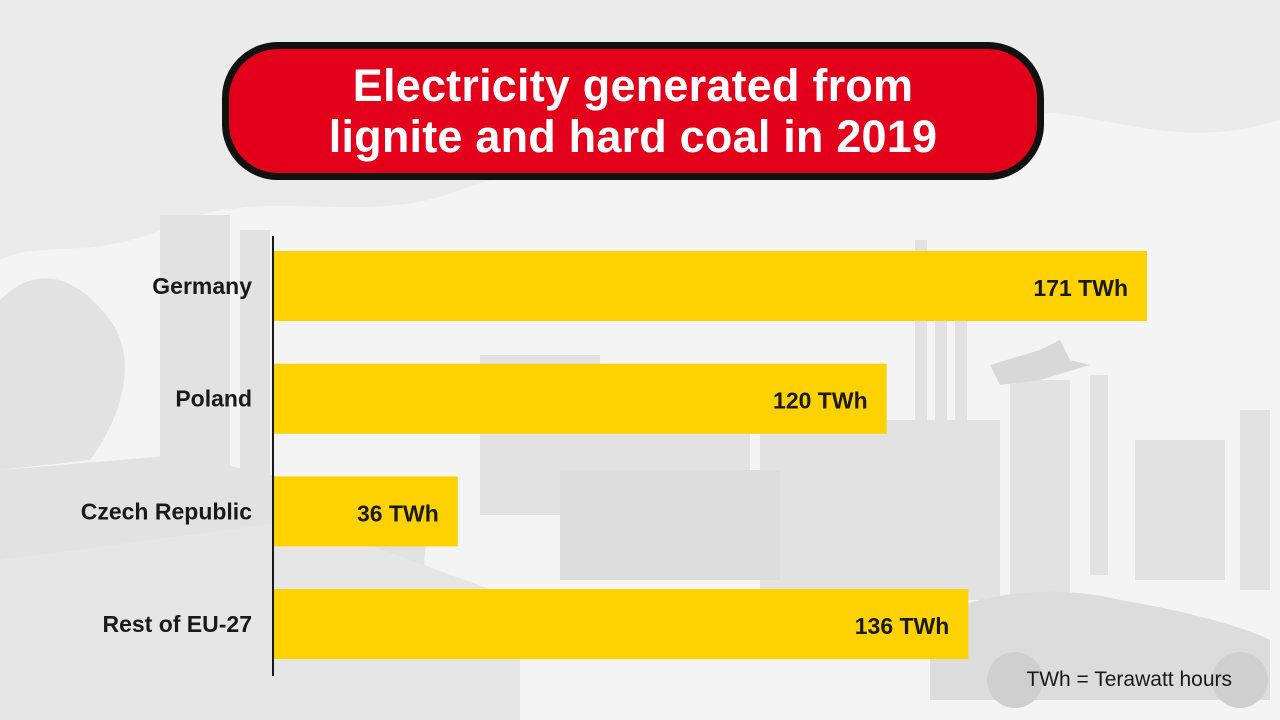 The image size is (1280, 720). I want to click on value-label: 136 TWh, so click(902, 626).